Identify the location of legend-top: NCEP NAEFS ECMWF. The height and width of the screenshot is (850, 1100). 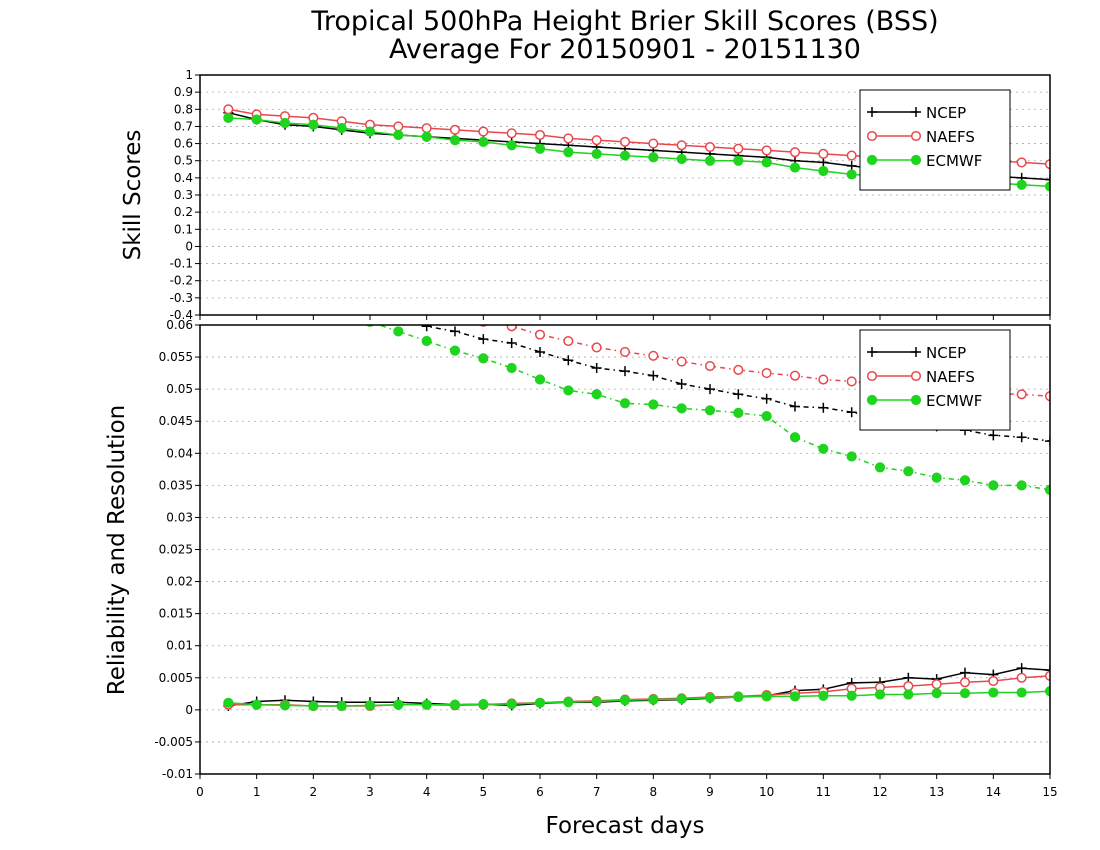
(935, 140).